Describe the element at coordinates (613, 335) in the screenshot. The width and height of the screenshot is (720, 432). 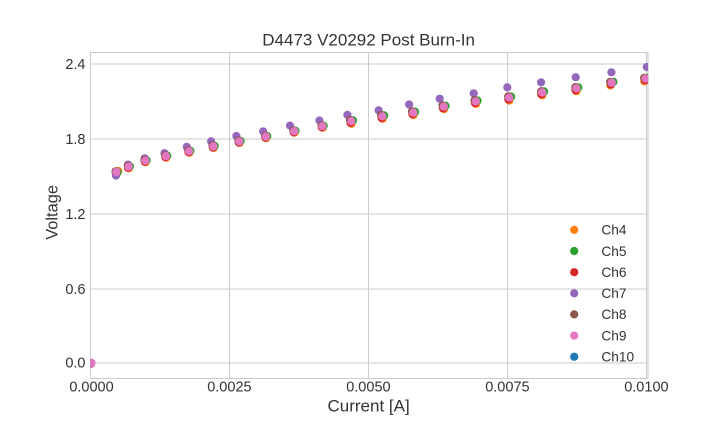
I see `svg-text: Ch9` at that location.